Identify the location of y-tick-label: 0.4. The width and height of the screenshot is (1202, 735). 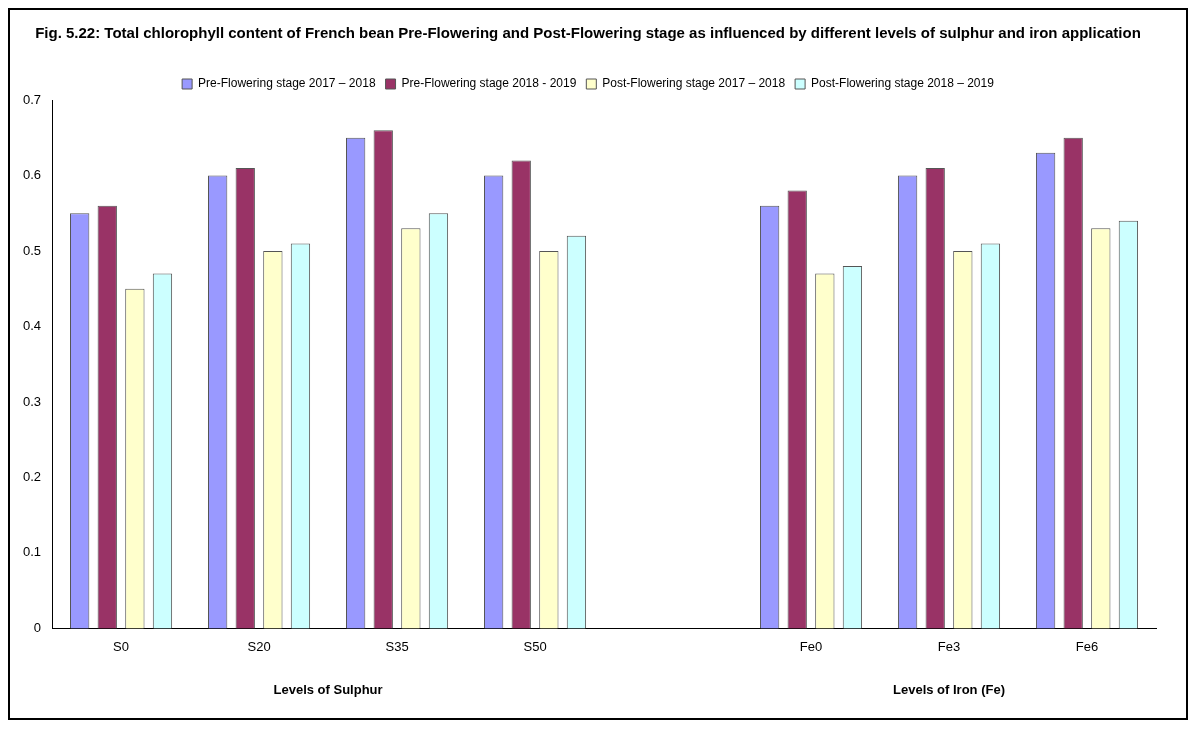
(32, 326).